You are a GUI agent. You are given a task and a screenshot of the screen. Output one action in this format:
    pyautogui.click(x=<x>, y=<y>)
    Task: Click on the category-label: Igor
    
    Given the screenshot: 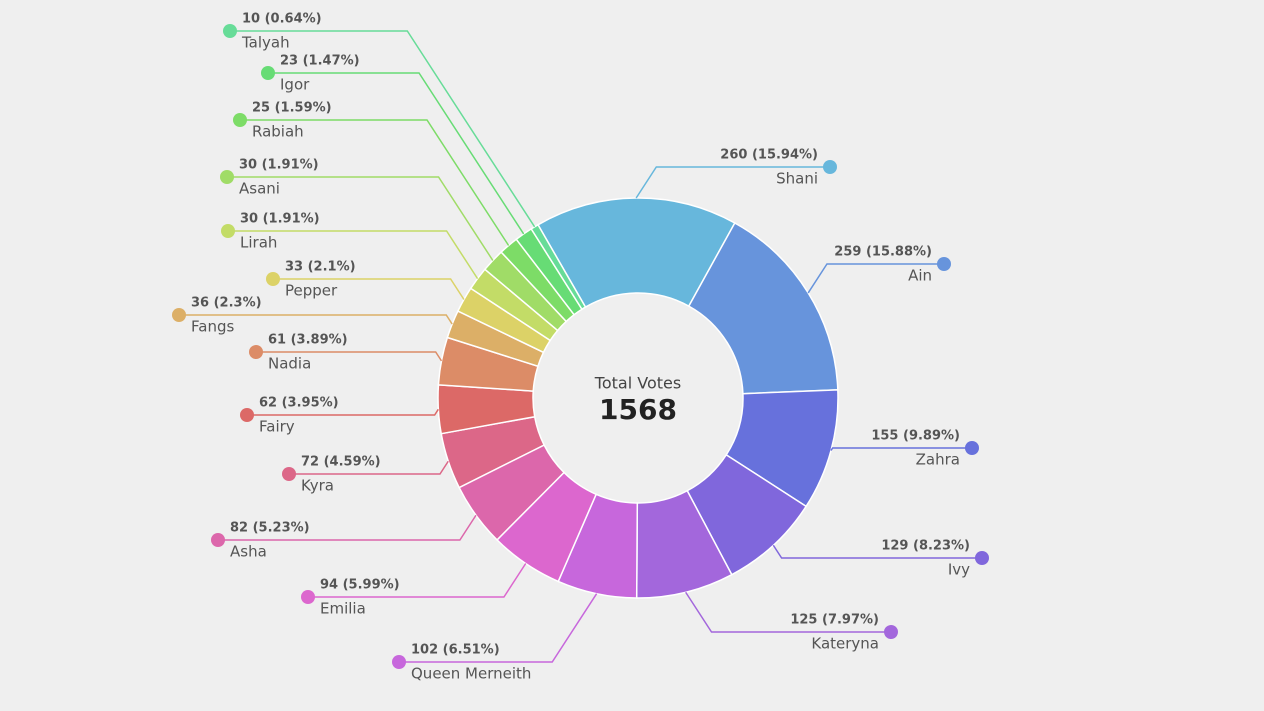 What is the action you would take?
    pyautogui.click(x=295, y=85)
    